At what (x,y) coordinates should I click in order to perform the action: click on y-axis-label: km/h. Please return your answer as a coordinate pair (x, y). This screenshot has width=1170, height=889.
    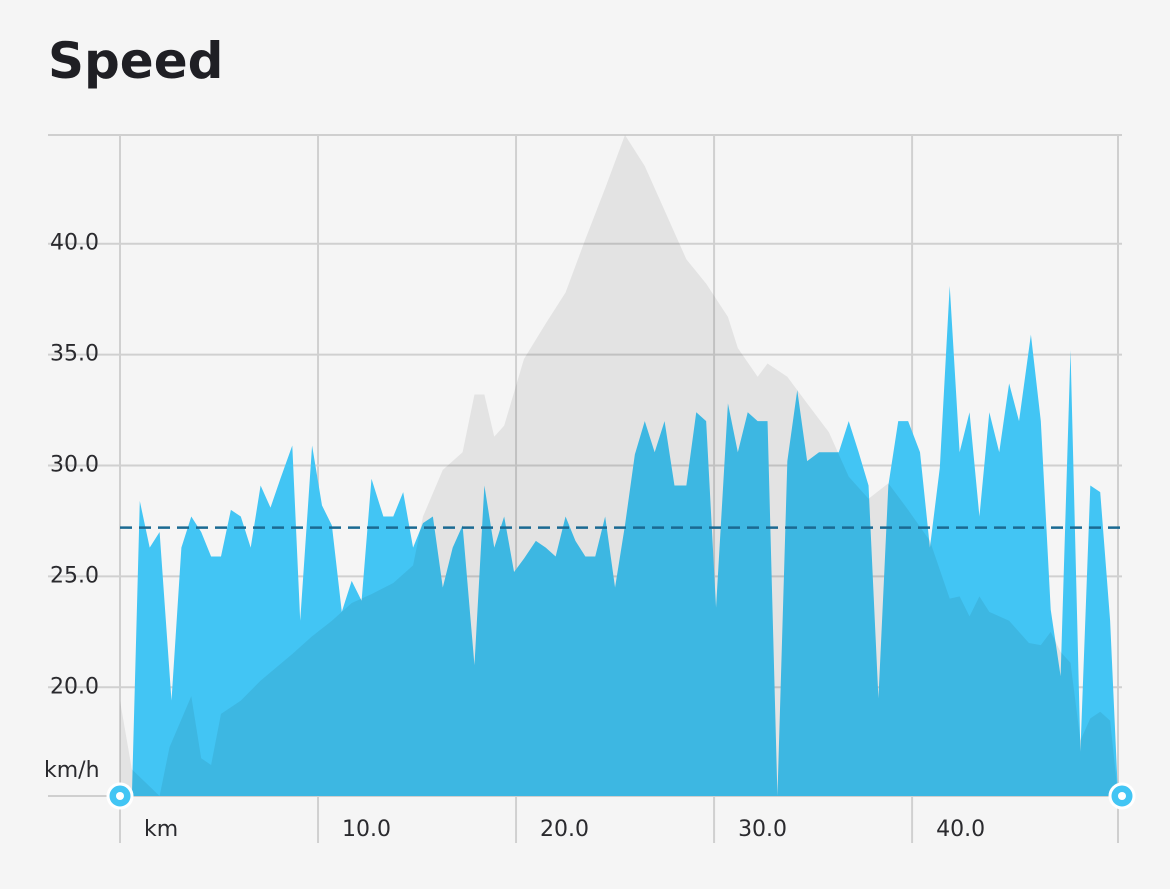
    Looking at the image, I should click on (72, 770).